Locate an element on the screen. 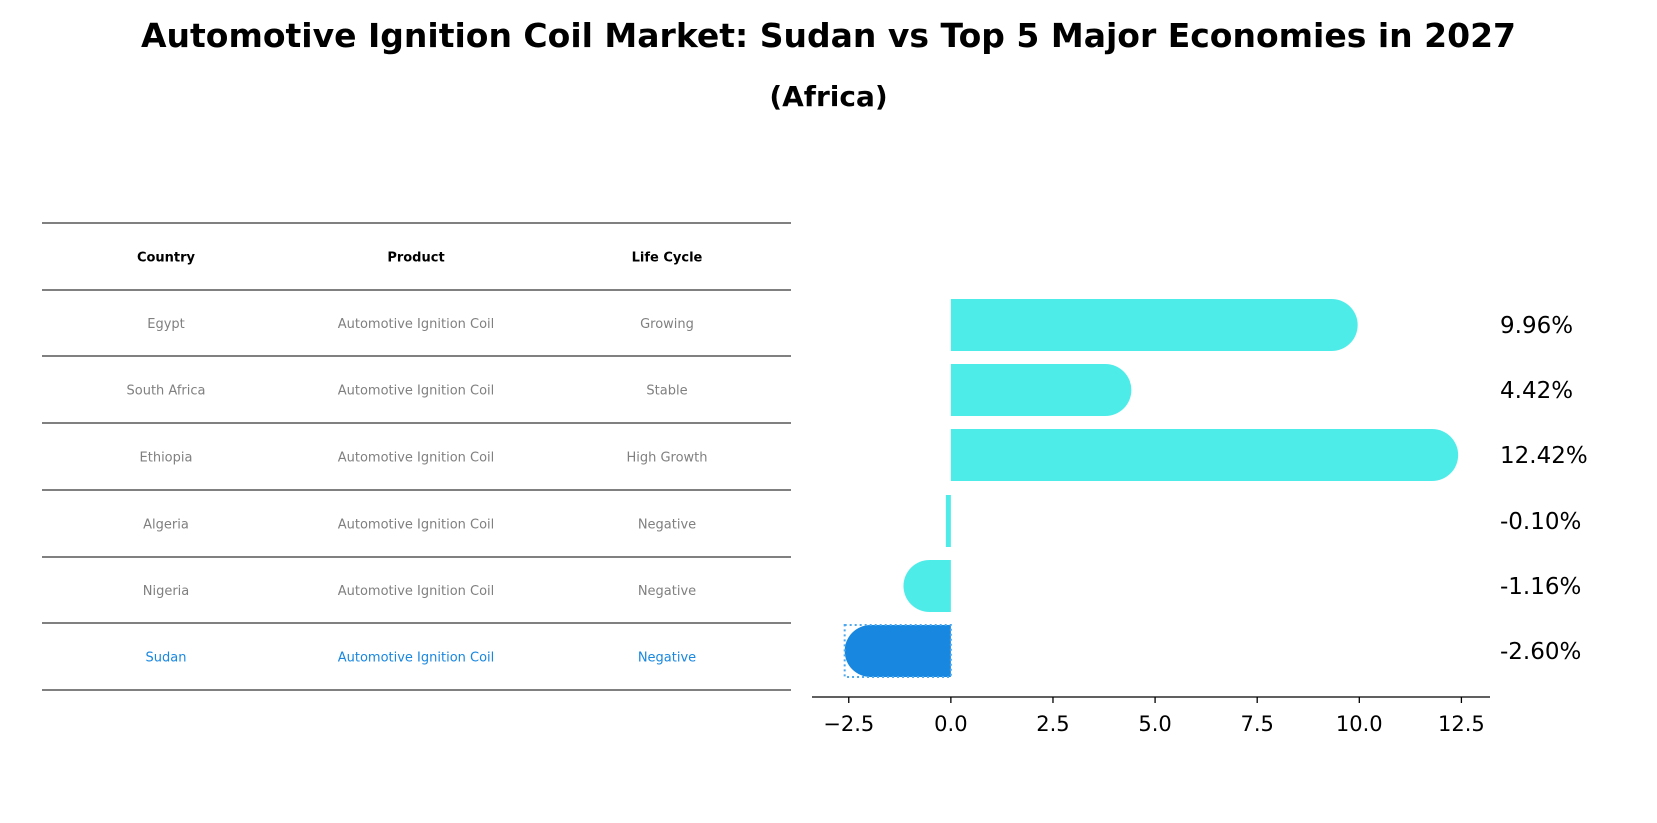 The image size is (1657, 823). table-cell: Ethiopia is located at coordinates (166, 458).